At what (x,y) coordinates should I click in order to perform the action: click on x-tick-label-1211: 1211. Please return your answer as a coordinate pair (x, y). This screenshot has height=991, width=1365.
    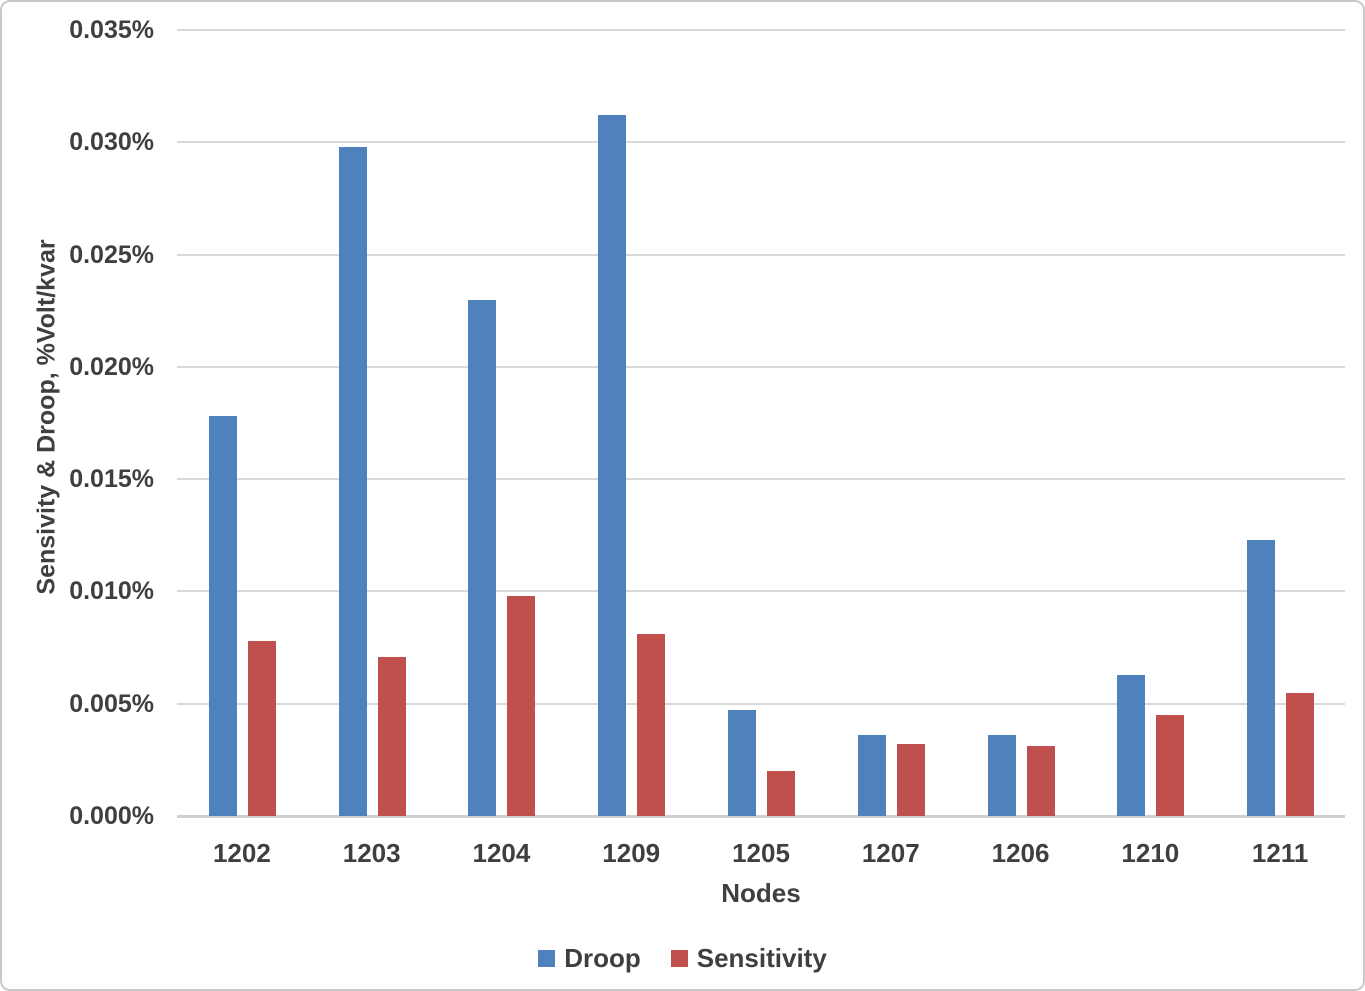
    Looking at the image, I should click on (1280, 853).